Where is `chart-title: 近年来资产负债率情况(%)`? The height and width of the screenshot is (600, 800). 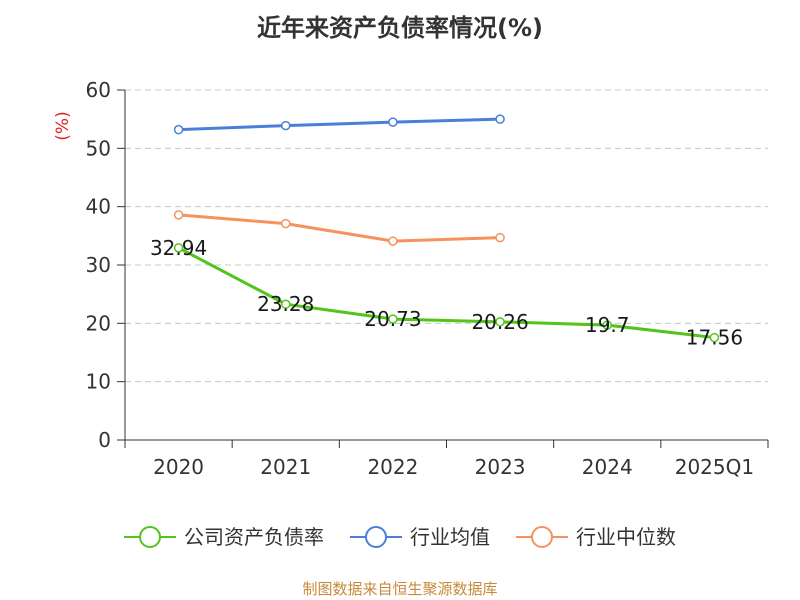
chart-title: 近年来资产负债率情况(%) is located at coordinates (400, 28).